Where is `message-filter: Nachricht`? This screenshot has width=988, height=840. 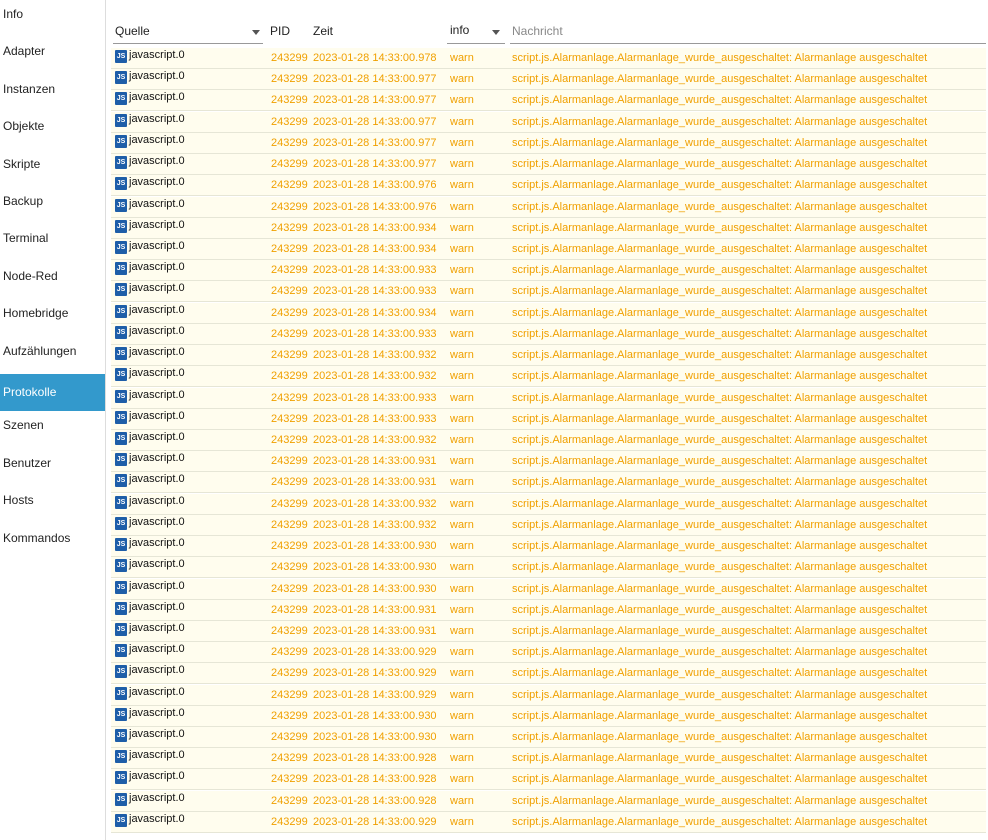
message-filter: Nachricht is located at coordinates (537, 31).